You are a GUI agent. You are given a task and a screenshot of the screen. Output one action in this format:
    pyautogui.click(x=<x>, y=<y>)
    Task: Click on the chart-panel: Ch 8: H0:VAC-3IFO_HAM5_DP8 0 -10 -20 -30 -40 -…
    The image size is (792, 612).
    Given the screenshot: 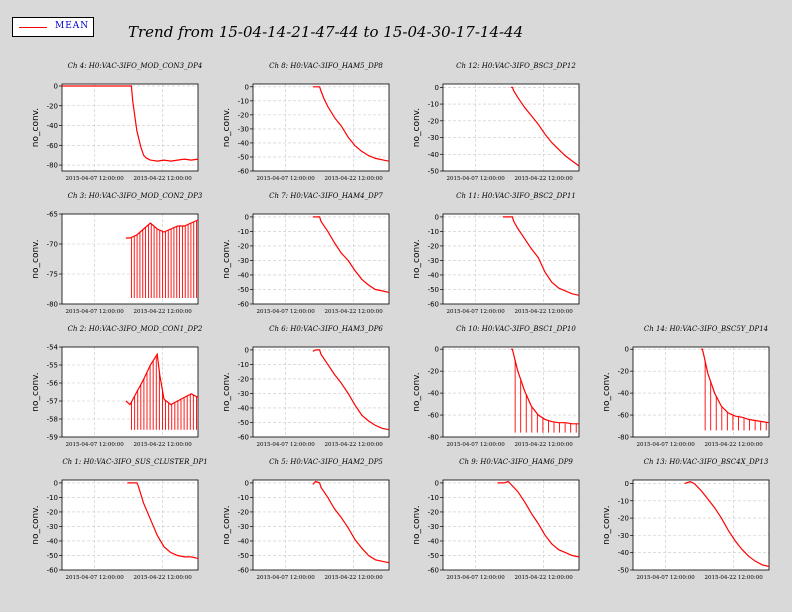 What is the action you would take?
    pyautogui.click(x=306, y=122)
    